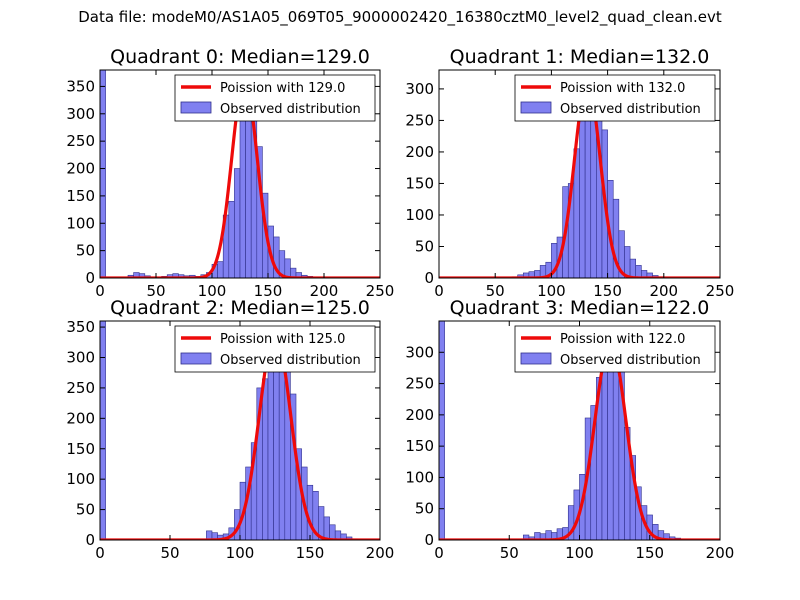  Describe the element at coordinates (622, 88) in the screenshot. I see `legend-label-poisson: Poission with 132.0` at that location.